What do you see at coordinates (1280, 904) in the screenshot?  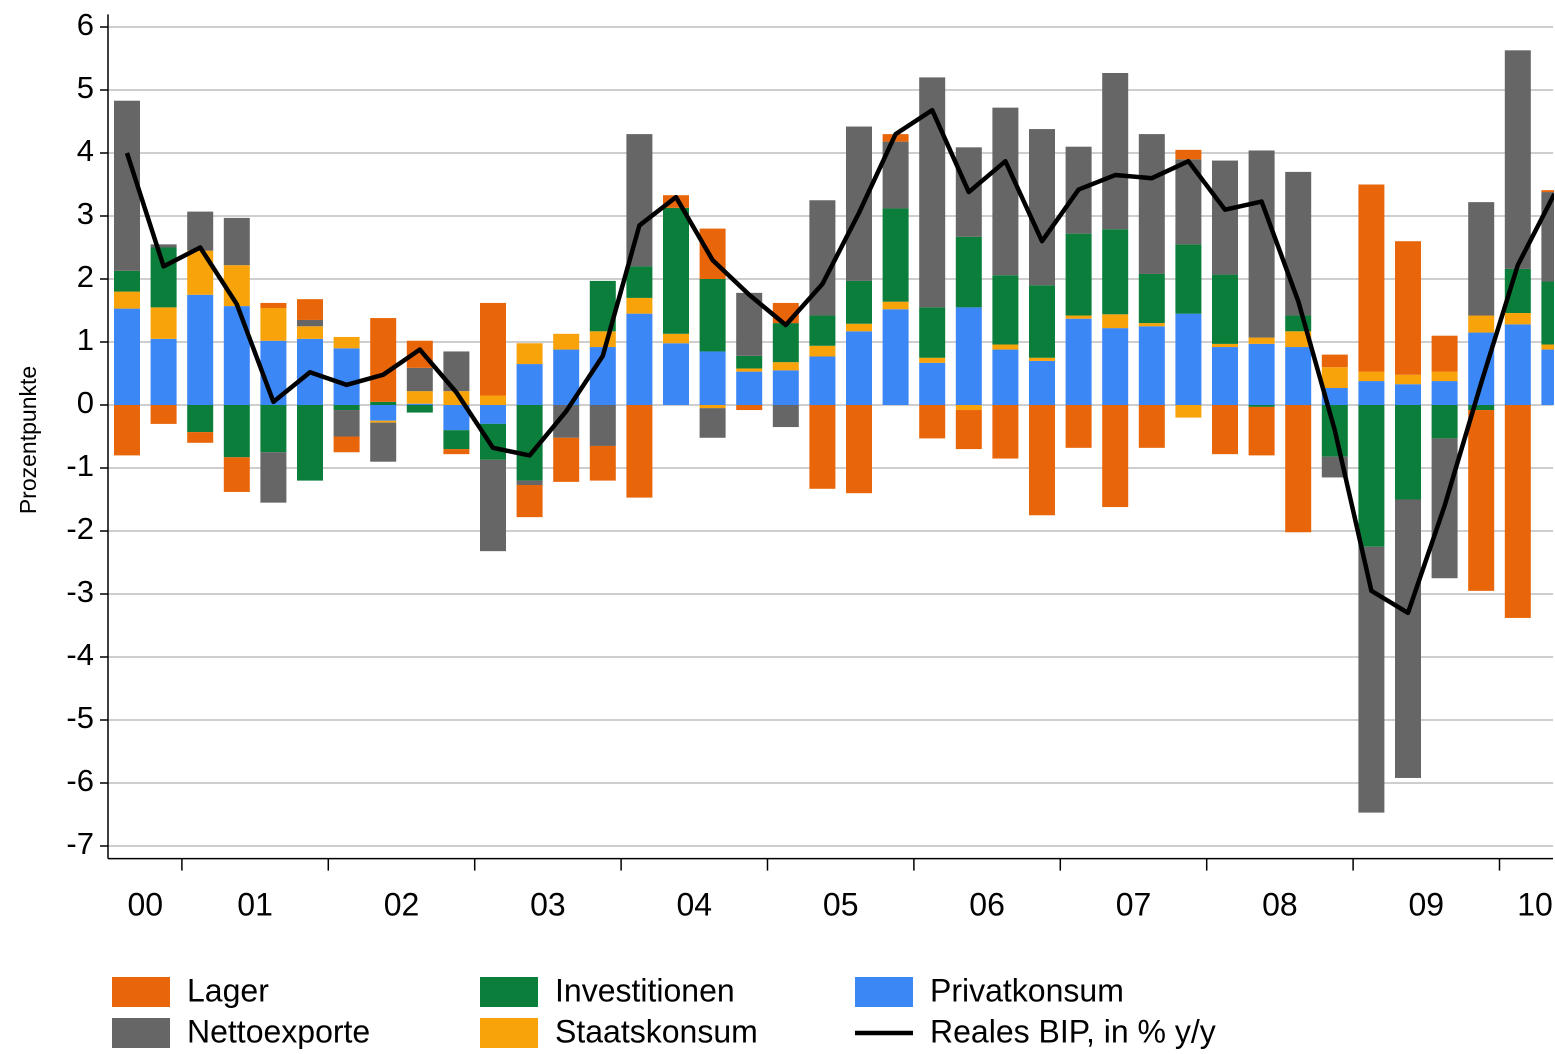 I see `x-tick-label: 08` at bounding box center [1280, 904].